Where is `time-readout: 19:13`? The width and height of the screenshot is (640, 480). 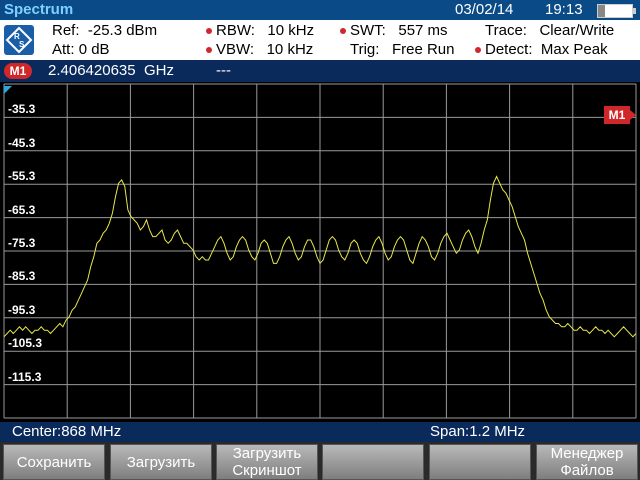 time-readout: 19:13 is located at coordinates (564, 9).